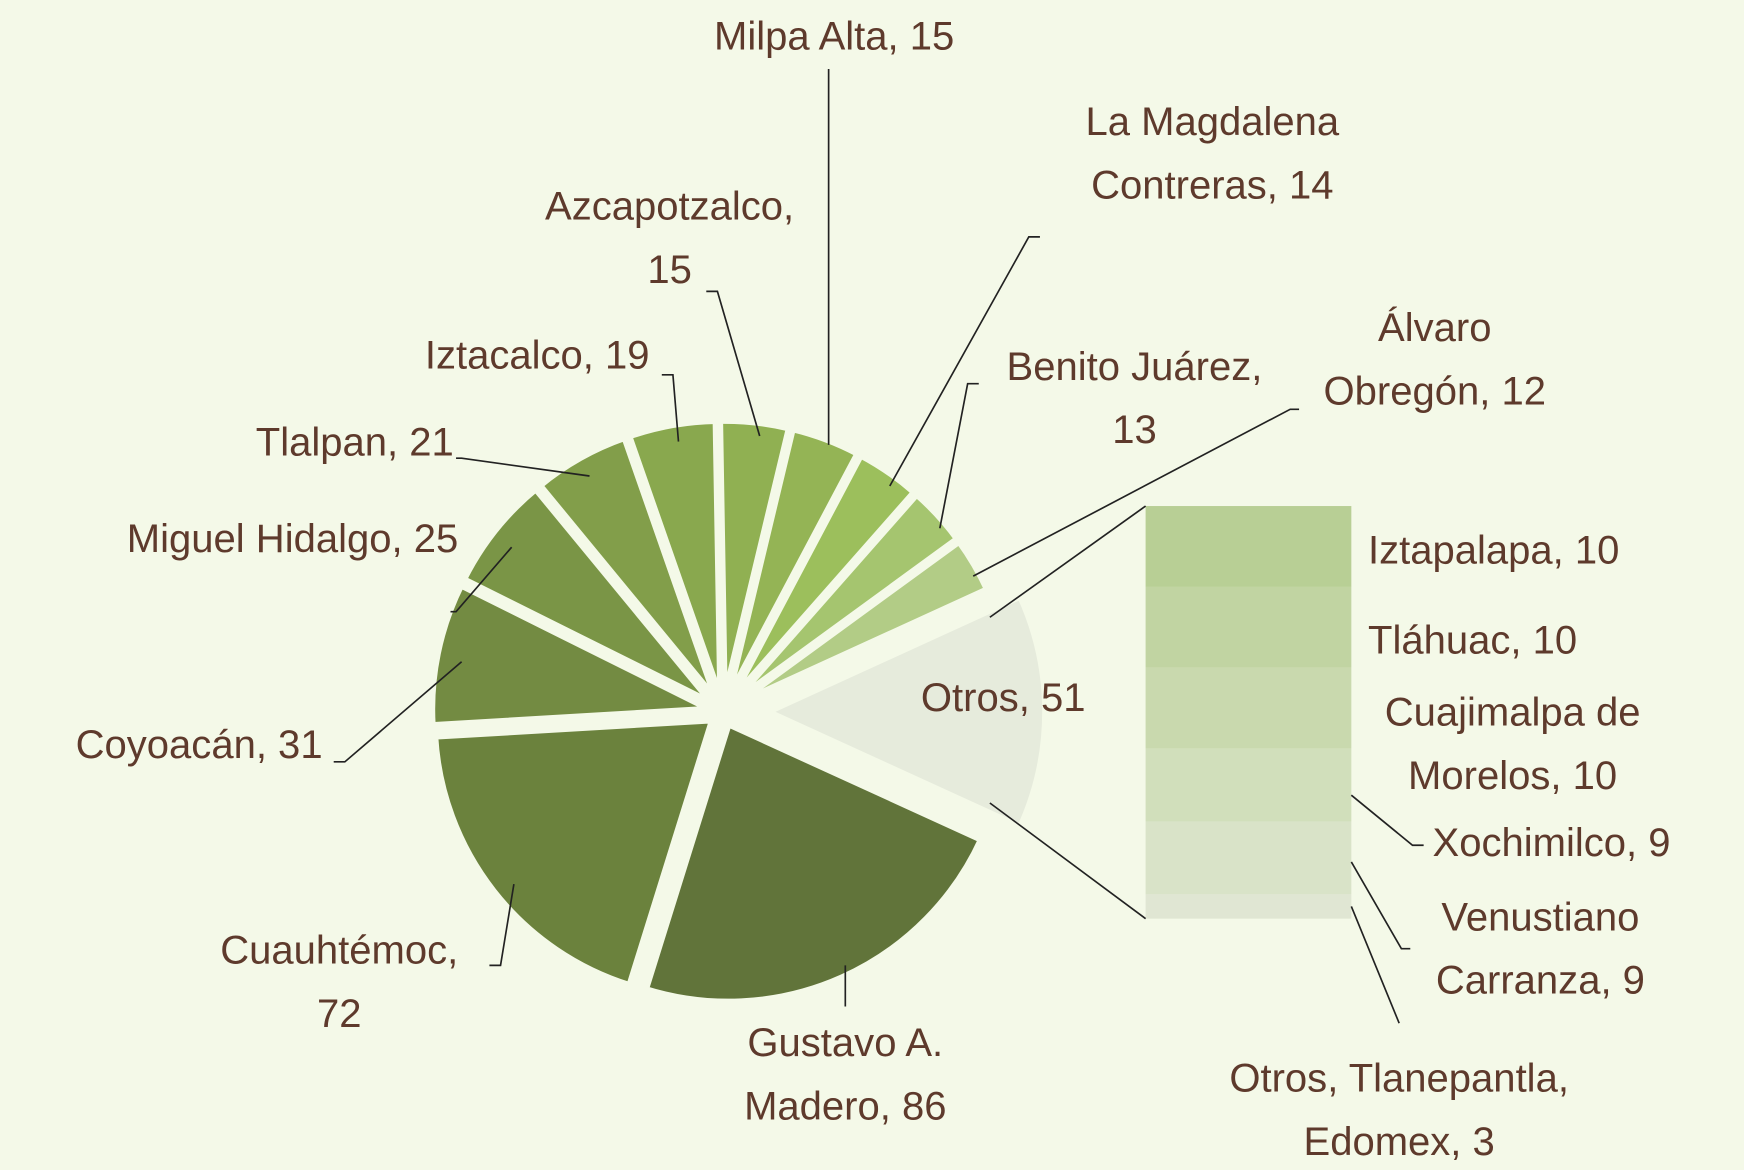  Describe the element at coordinates (339, 1014) in the screenshot. I see `data-label: 72` at that location.